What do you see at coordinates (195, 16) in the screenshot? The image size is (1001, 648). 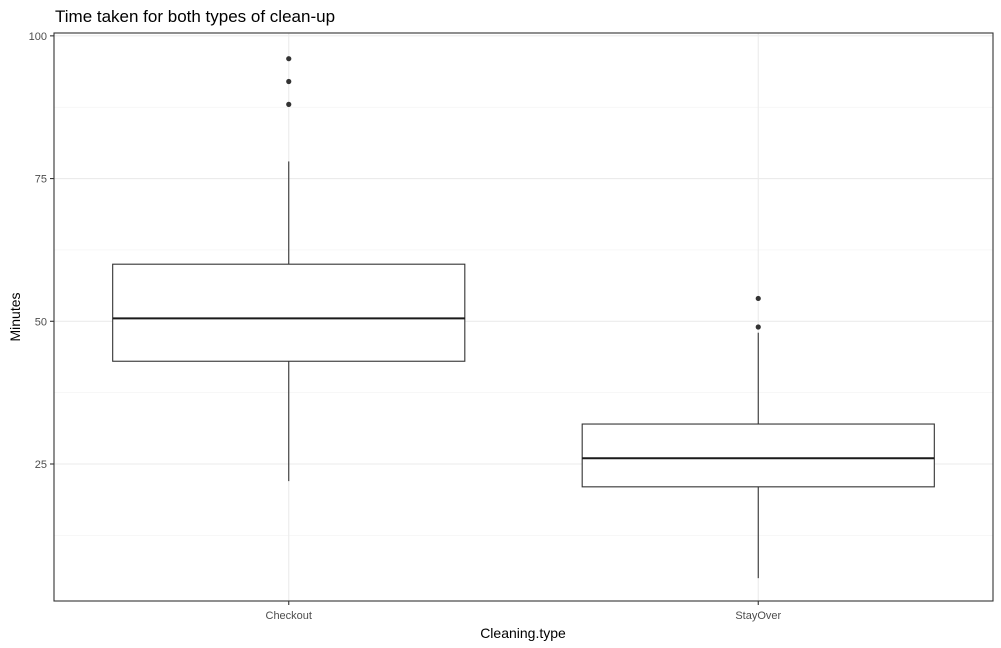 I see `chart-title: Time taken for both types of clean-up` at bounding box center [195, 16].